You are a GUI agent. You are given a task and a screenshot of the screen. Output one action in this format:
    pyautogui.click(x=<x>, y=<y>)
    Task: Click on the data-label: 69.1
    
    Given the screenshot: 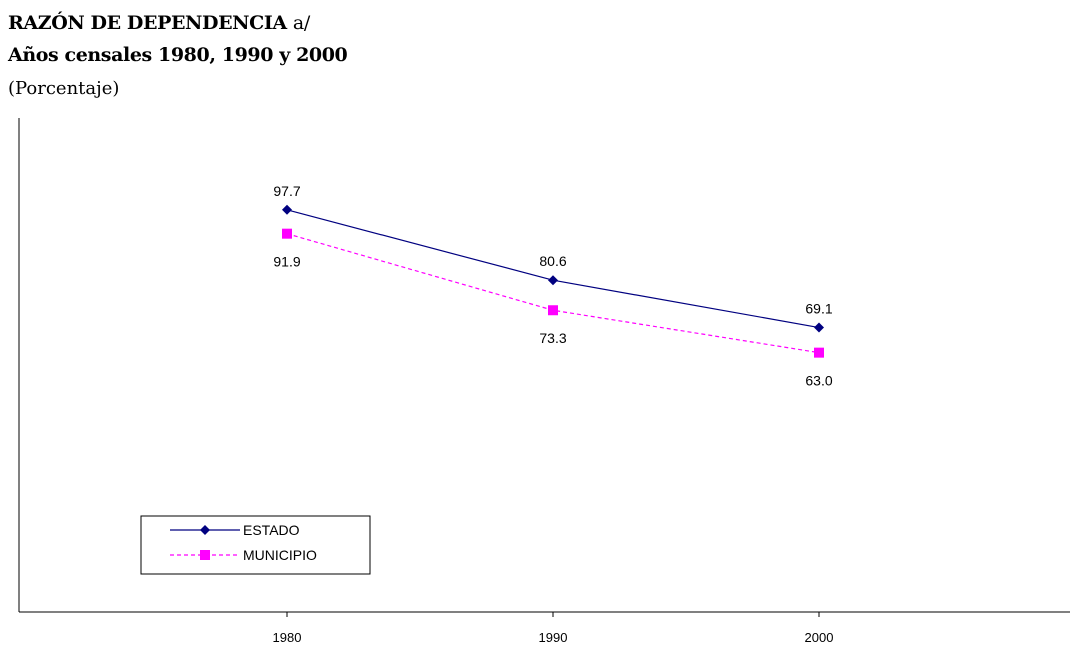 What is the action you would take?
    pyautogui.click(x=818, y=309)
    